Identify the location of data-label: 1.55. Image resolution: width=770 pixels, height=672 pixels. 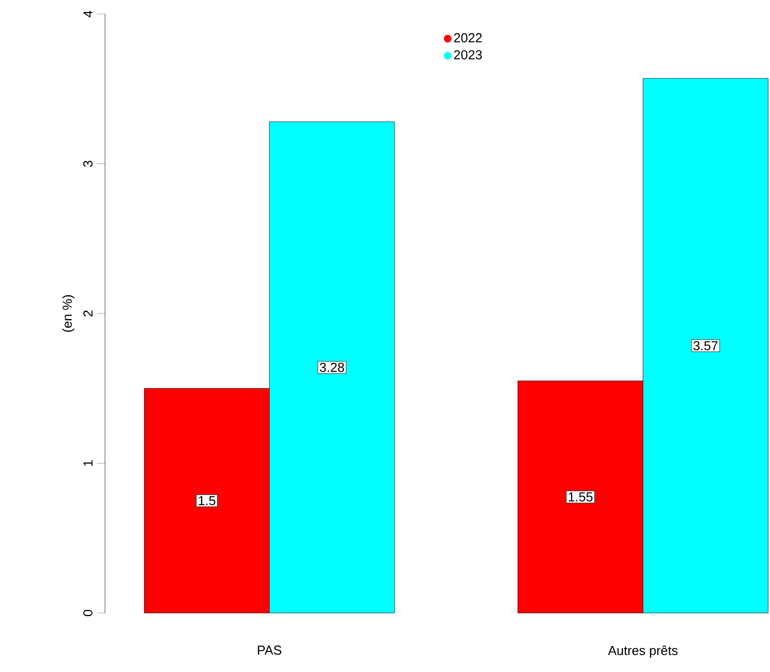
(580, 497).